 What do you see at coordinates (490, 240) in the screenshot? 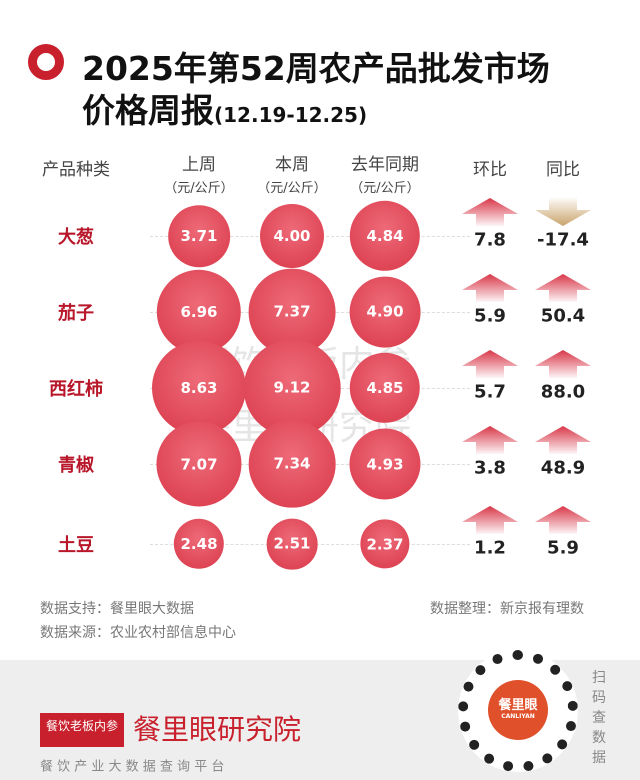
I see `wow-value: 7.8` at bounding box center [490, 240].